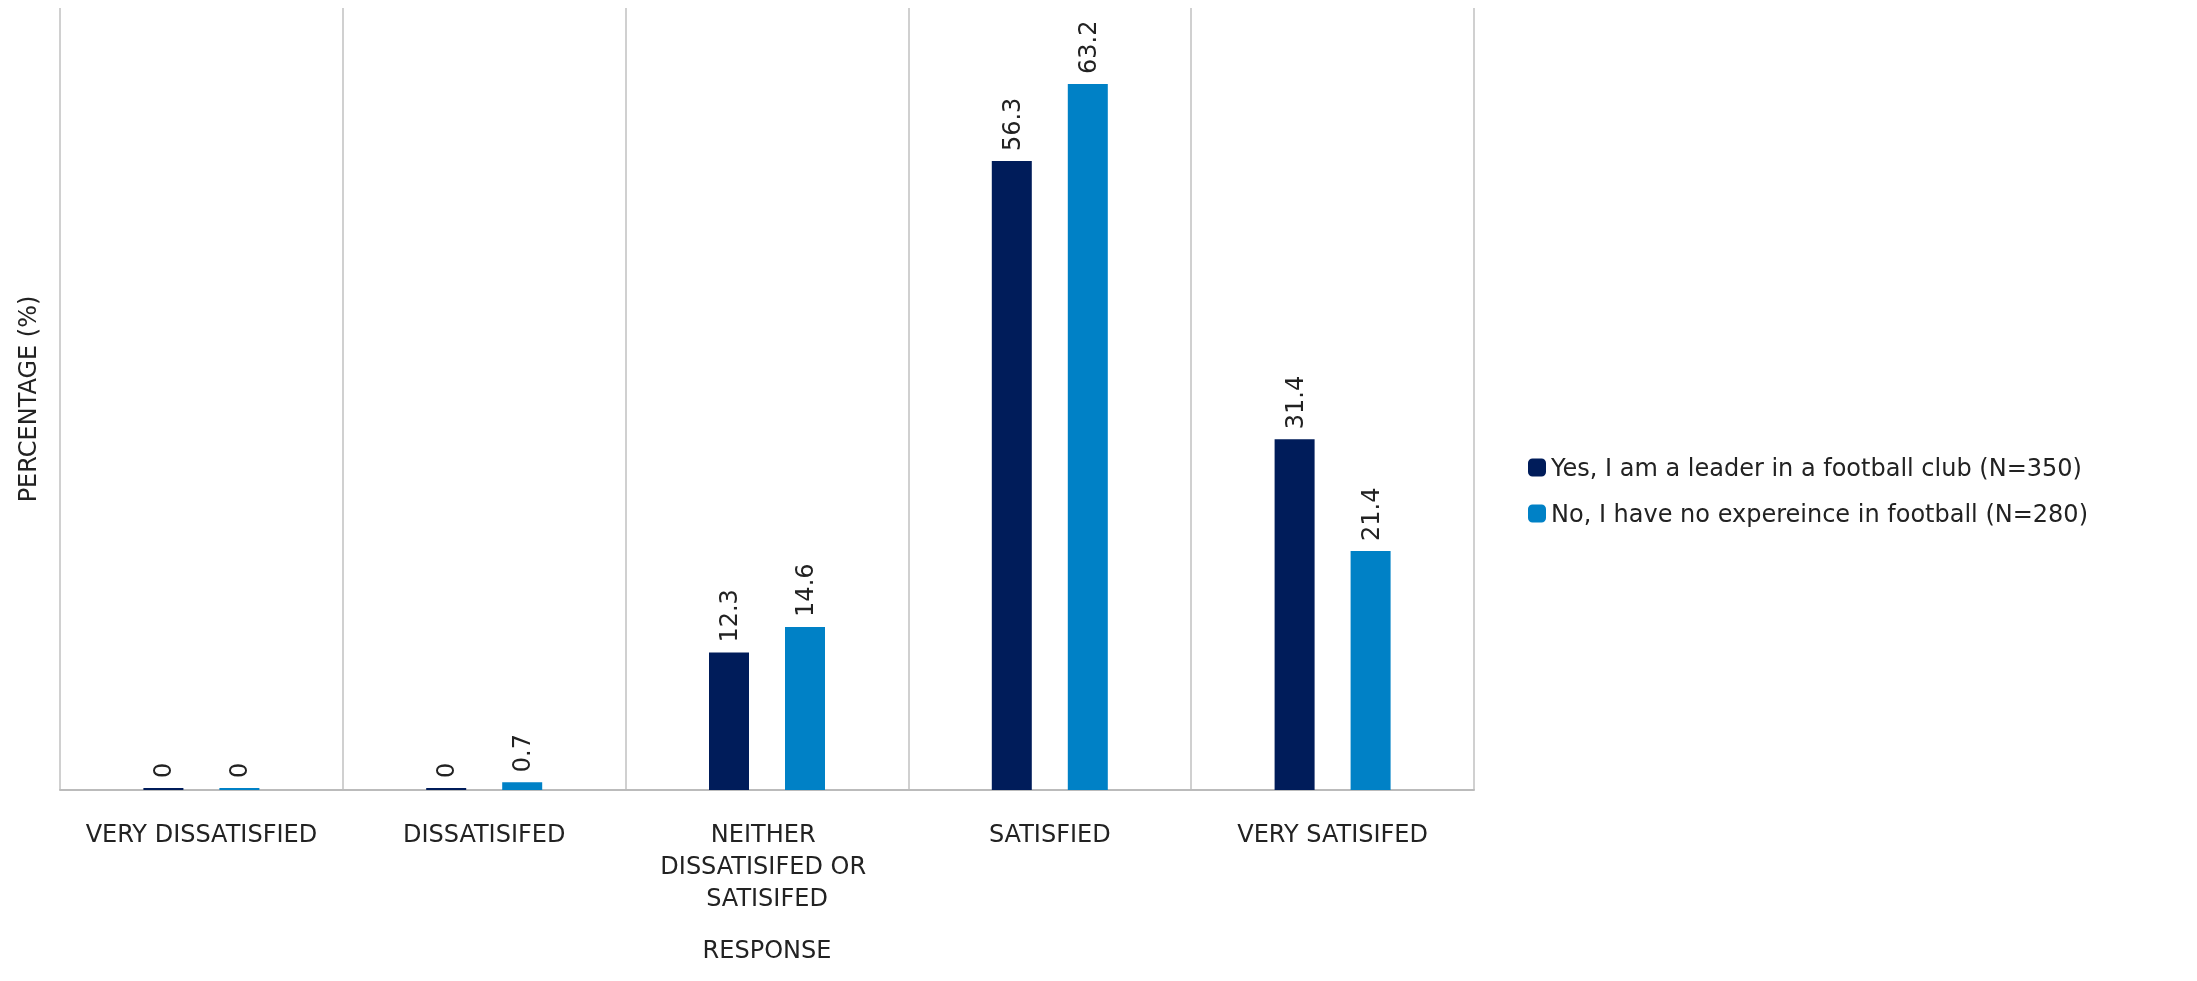 Image resolution: width=2197 pixels, height=981 pixels. What do you see at coordinates (1819, 513) in the screenshot?
I see `legend-label: No, I have no expereince in football (N=280)` at bounding box center [1819, 513].